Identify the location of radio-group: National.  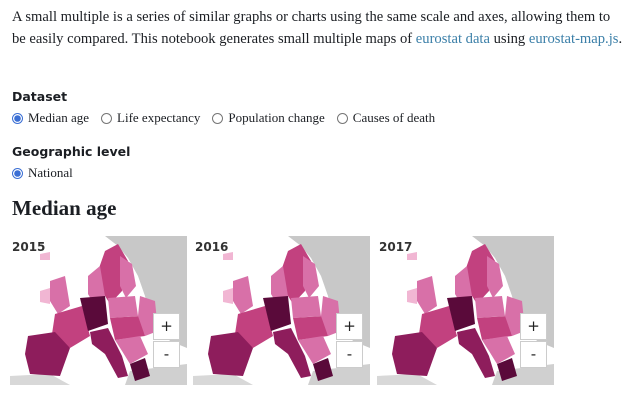
(42, 173).